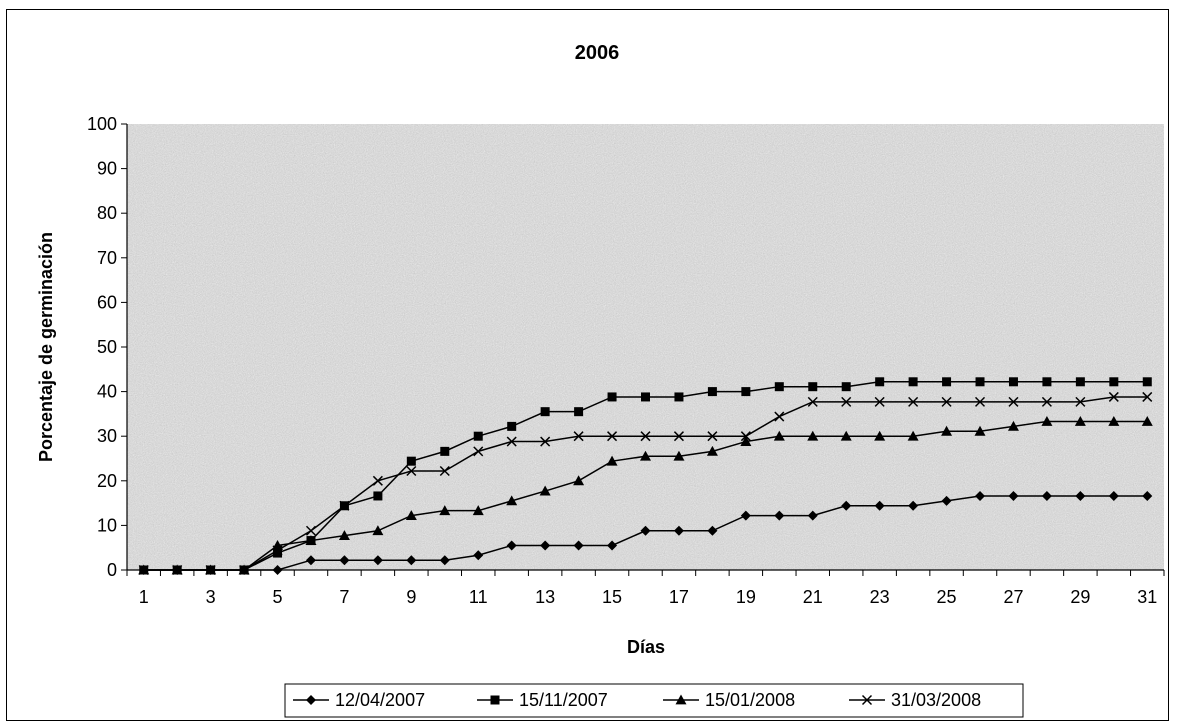 The height and width of the screenshot is (727, 1178). I want to click on y-tick-label: 80, so click(107, 213).